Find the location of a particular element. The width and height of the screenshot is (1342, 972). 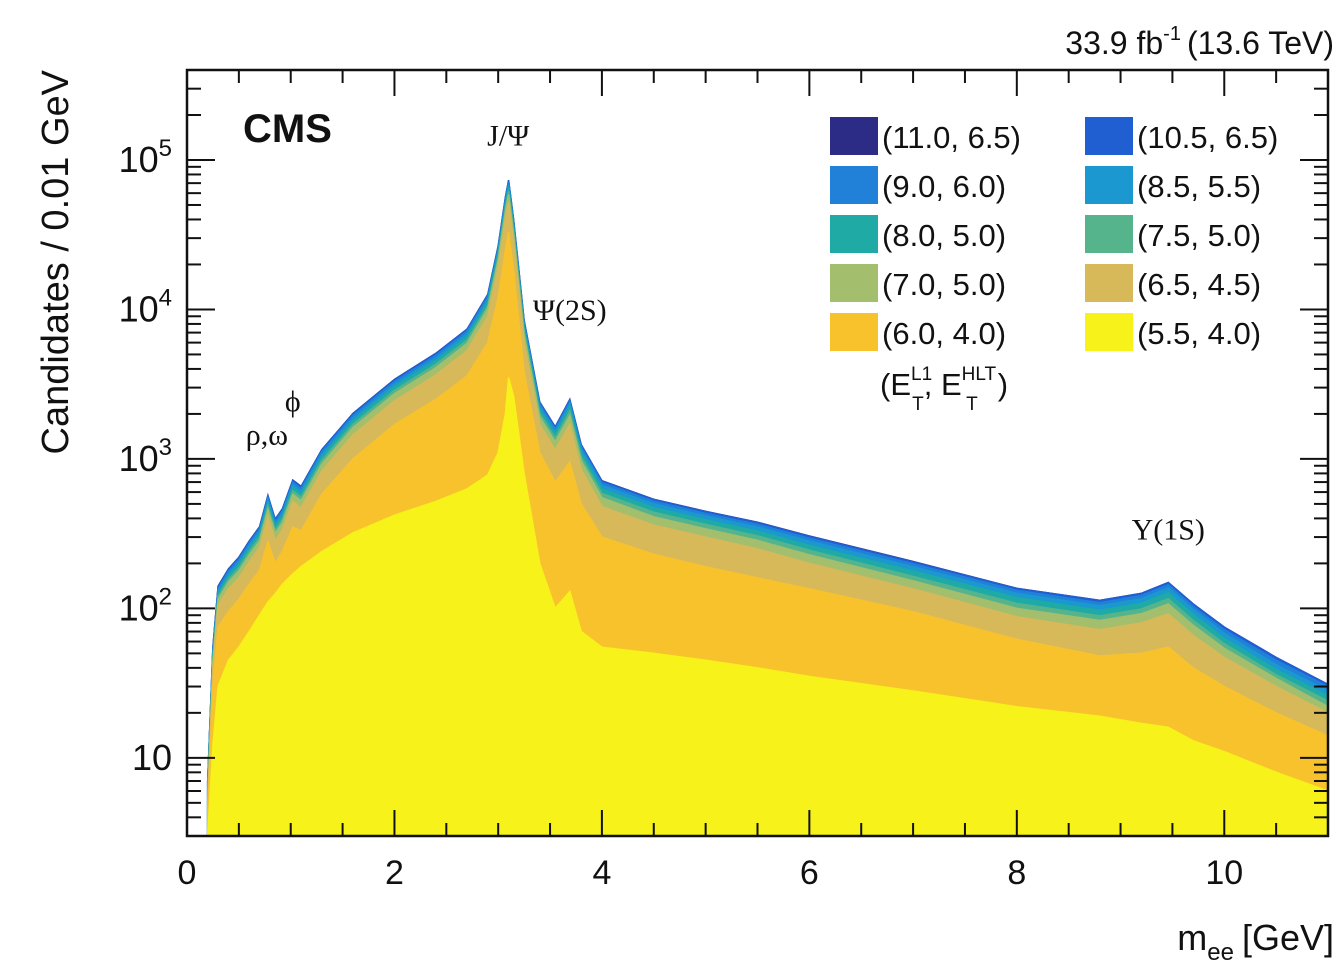

x-tick-label: 2 is located at coordinates (394, 873).